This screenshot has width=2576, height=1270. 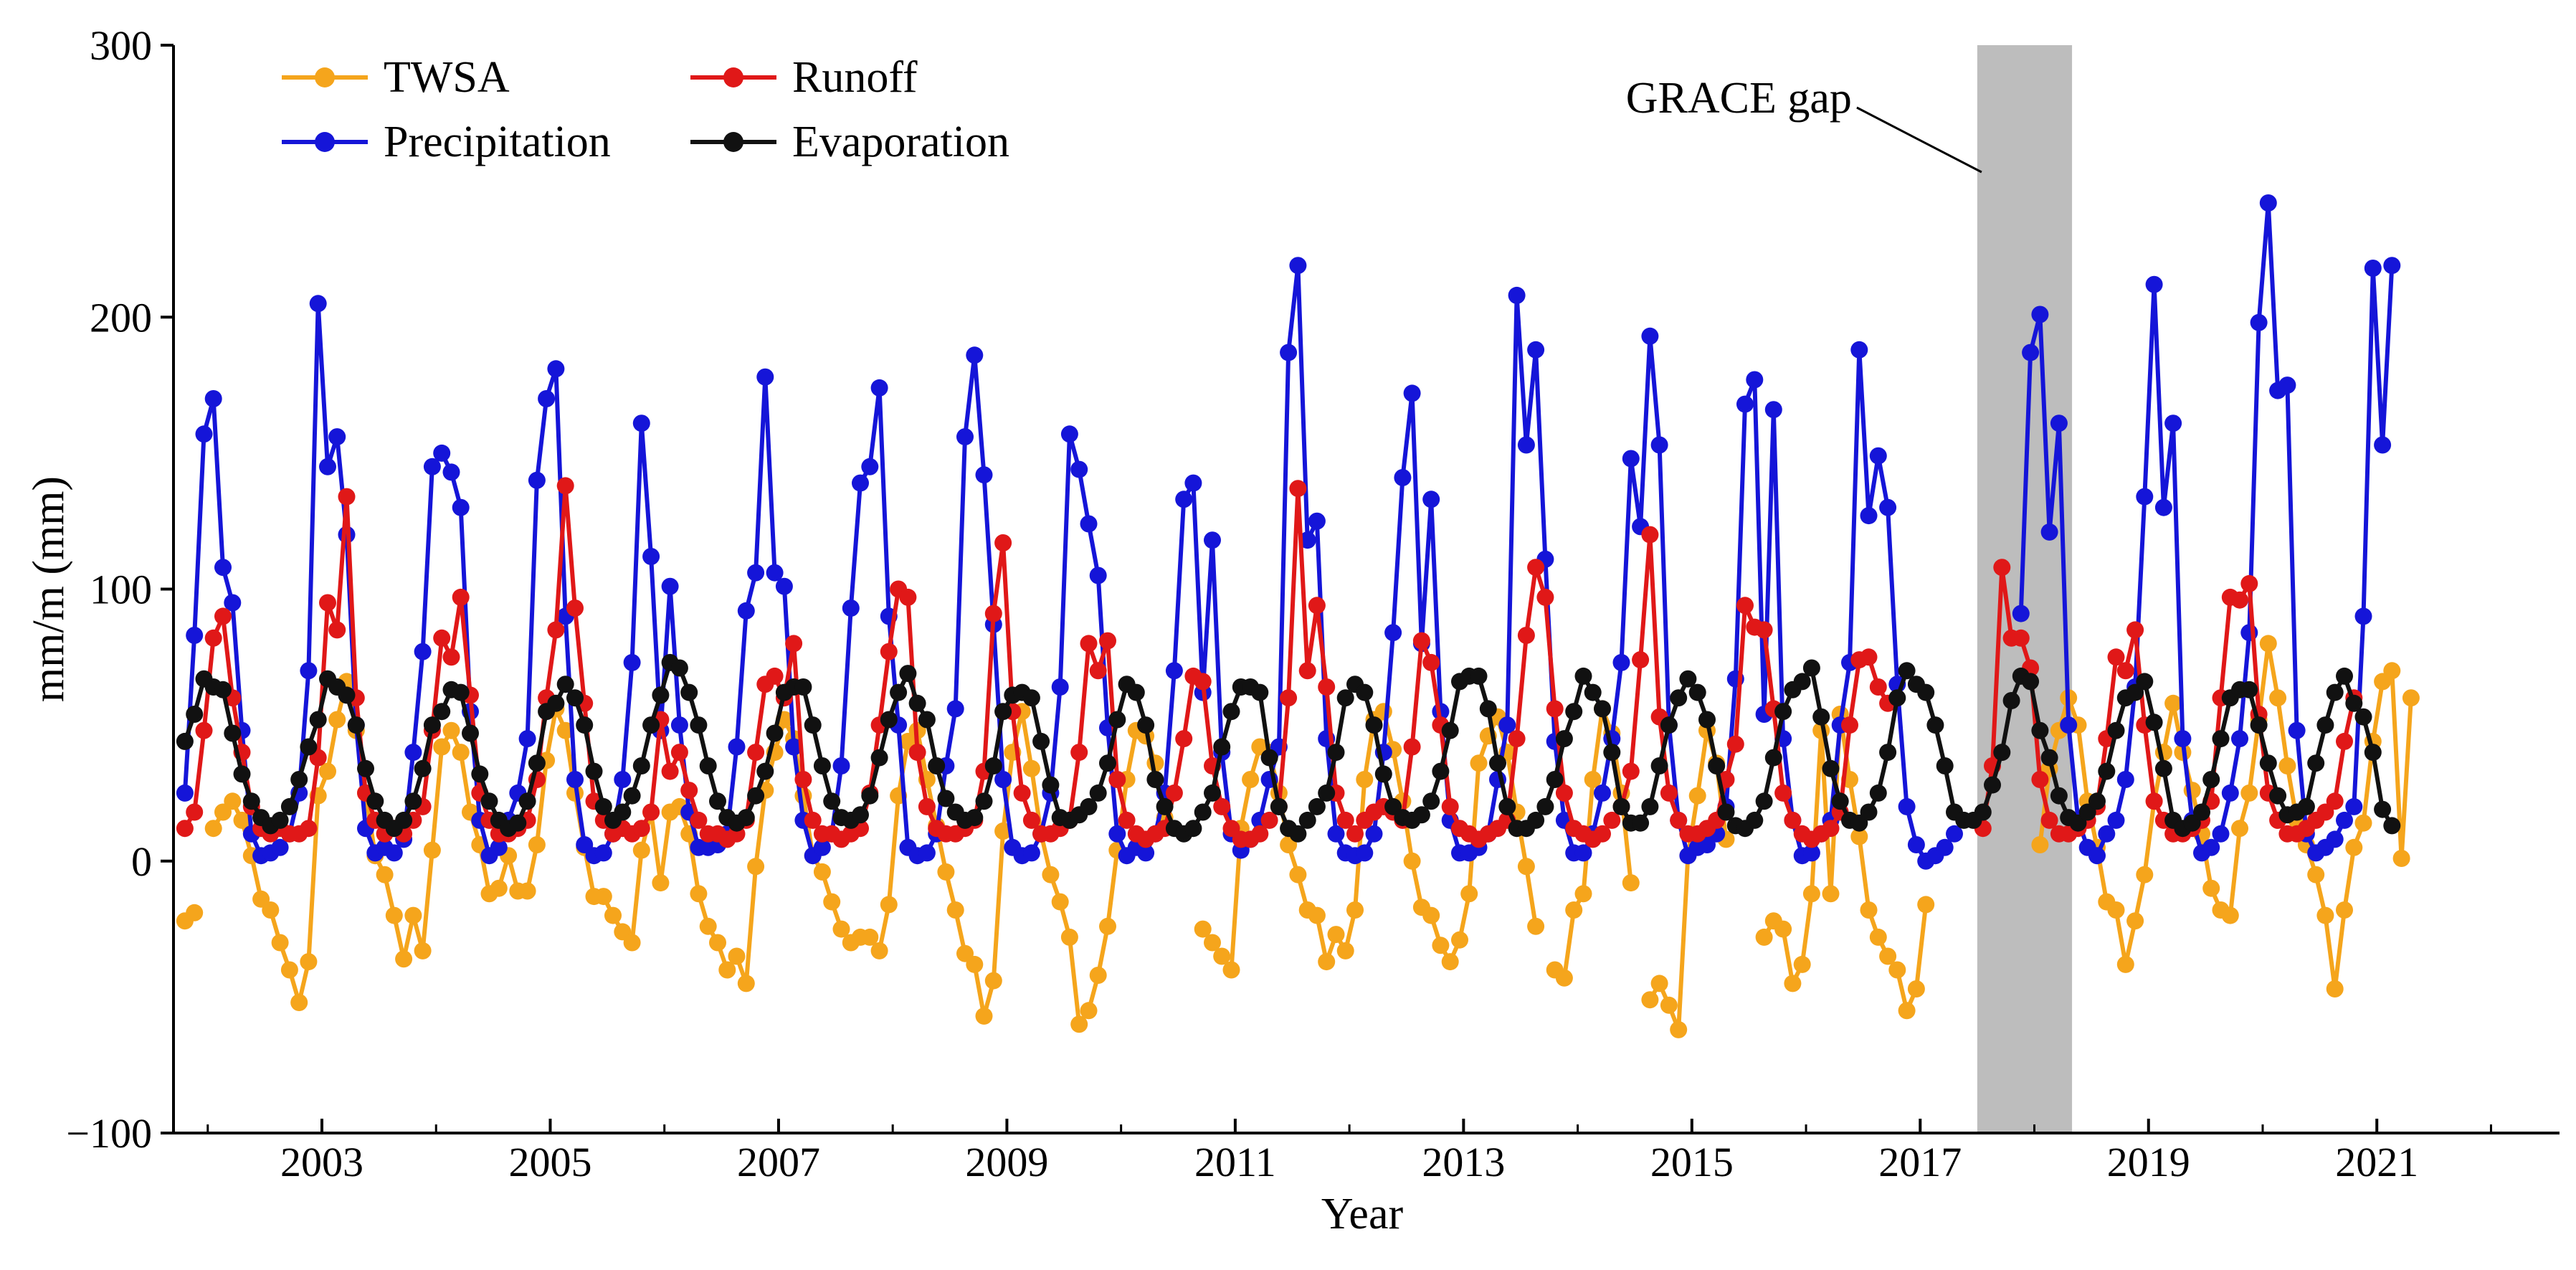 I want to click on y-axis-title: mm/m (mm), so click(x=48, y=589).